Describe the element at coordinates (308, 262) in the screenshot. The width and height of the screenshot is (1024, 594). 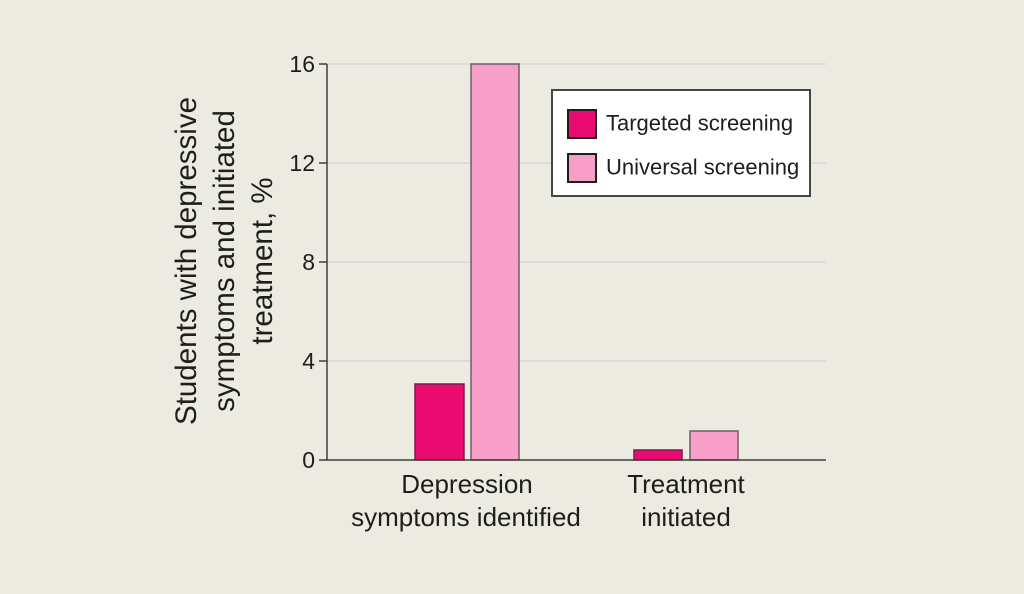
I see `svg-text: 8` at that location.